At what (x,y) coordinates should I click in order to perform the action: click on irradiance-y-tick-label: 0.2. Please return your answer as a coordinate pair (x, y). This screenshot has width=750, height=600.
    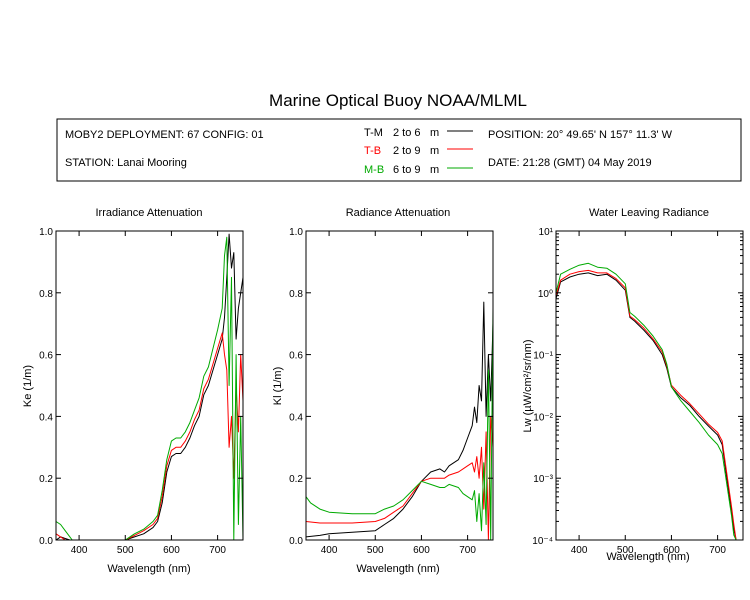
    Looking at the image, I should click on (46, 479).